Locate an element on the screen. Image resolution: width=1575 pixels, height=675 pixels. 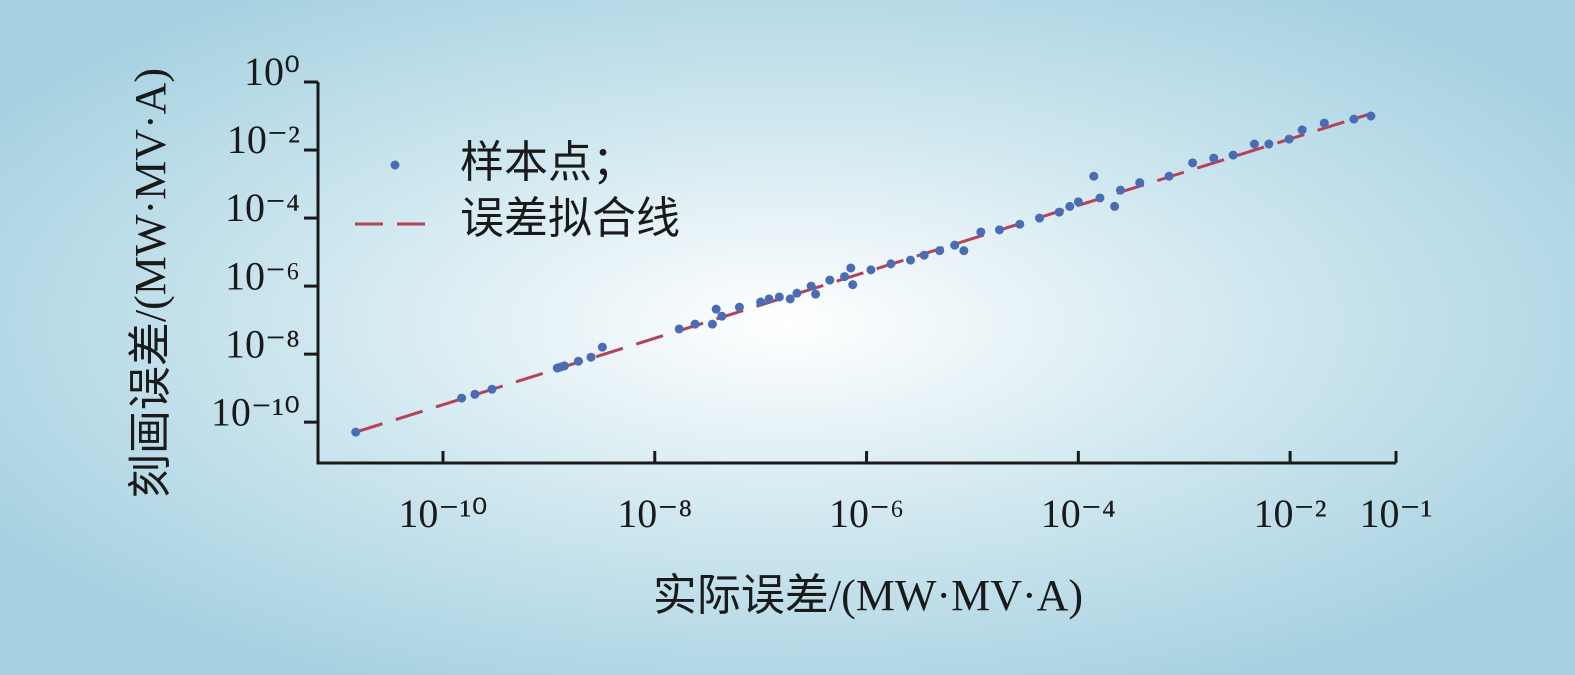
y-tick-label: 10⁻⁴ is located at coordinates (262, 207).